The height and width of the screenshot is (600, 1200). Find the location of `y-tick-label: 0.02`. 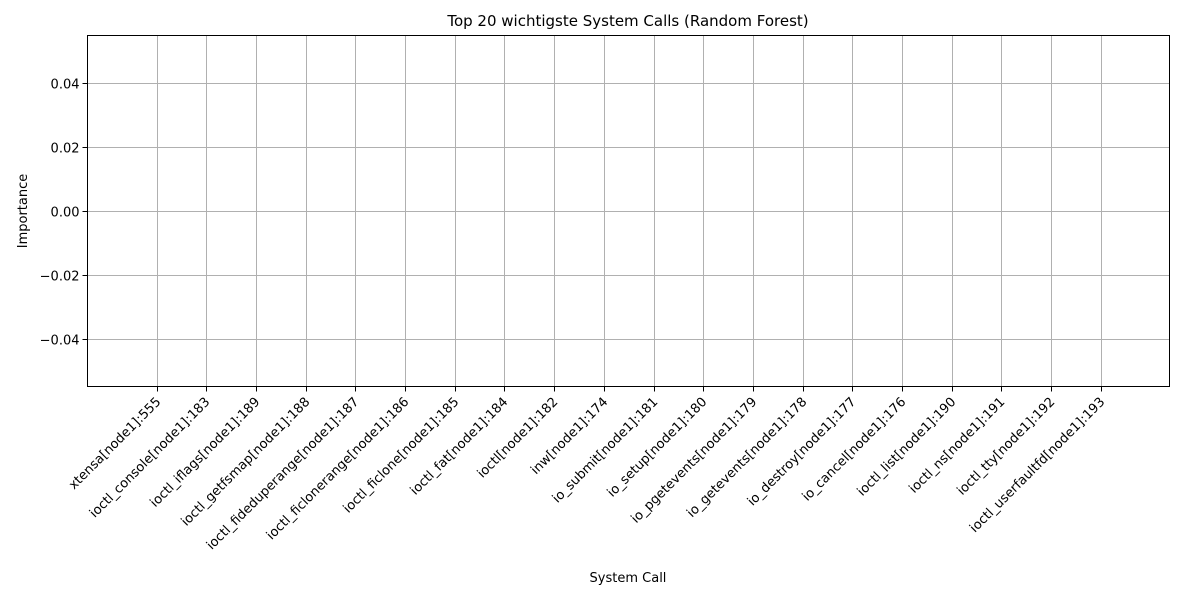

y-tick-label: 0.02 is located at coordinates (65, 149).